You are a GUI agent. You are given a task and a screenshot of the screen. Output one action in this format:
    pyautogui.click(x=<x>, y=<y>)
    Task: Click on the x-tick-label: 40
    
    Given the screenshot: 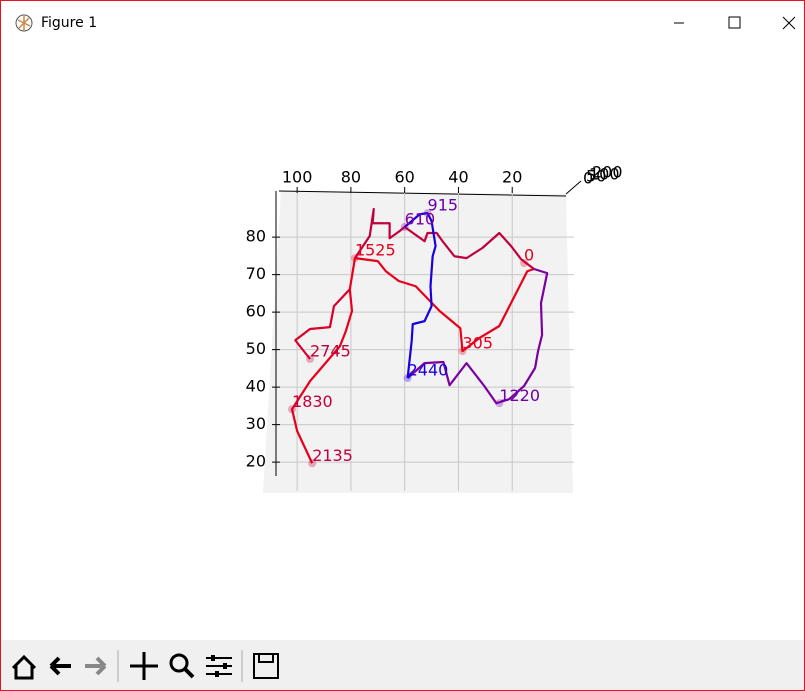 What is the action you would take?
    pyautogui.click(x=458, y=177)
    